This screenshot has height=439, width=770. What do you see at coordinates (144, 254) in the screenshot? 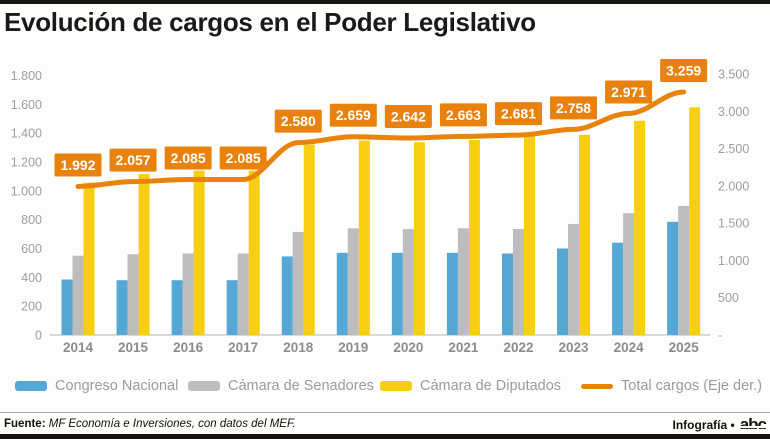
I see `bar-camara-de-diputados-2015` at bounding box center [144, 254].